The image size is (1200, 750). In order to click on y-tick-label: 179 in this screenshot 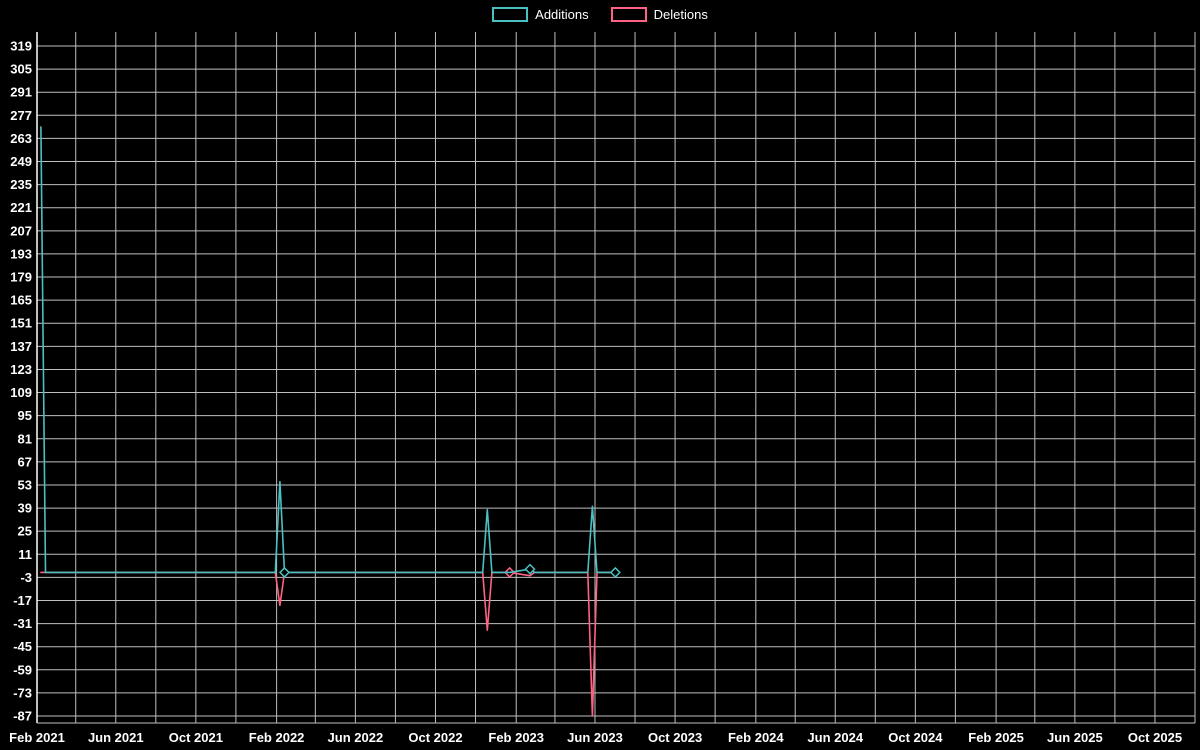, I will do `click(21, 277)`.